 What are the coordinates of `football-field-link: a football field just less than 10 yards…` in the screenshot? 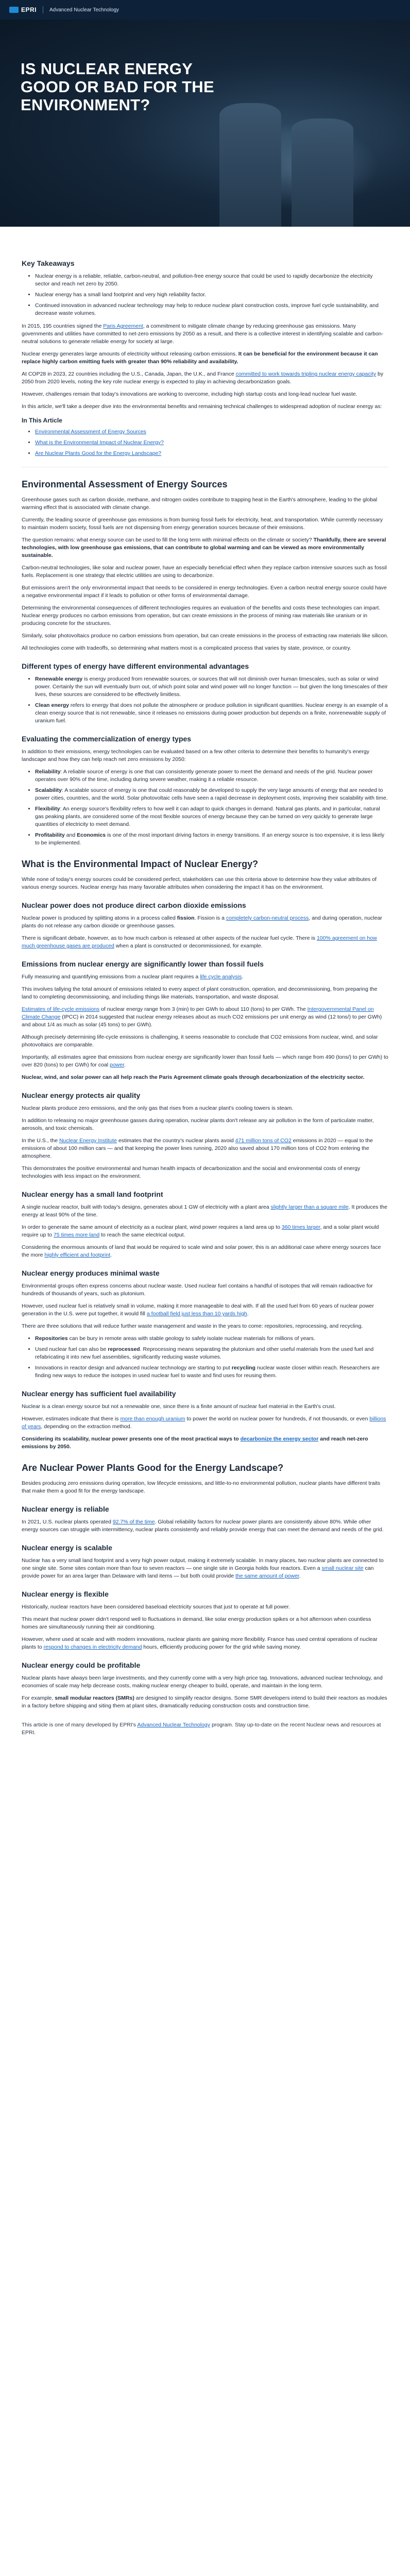 It's located at (196, 1314).